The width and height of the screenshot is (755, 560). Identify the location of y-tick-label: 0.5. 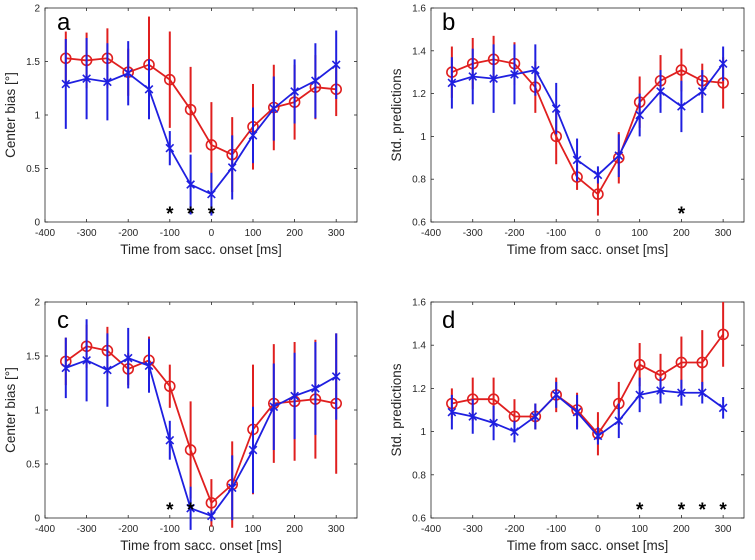
(33, 465).